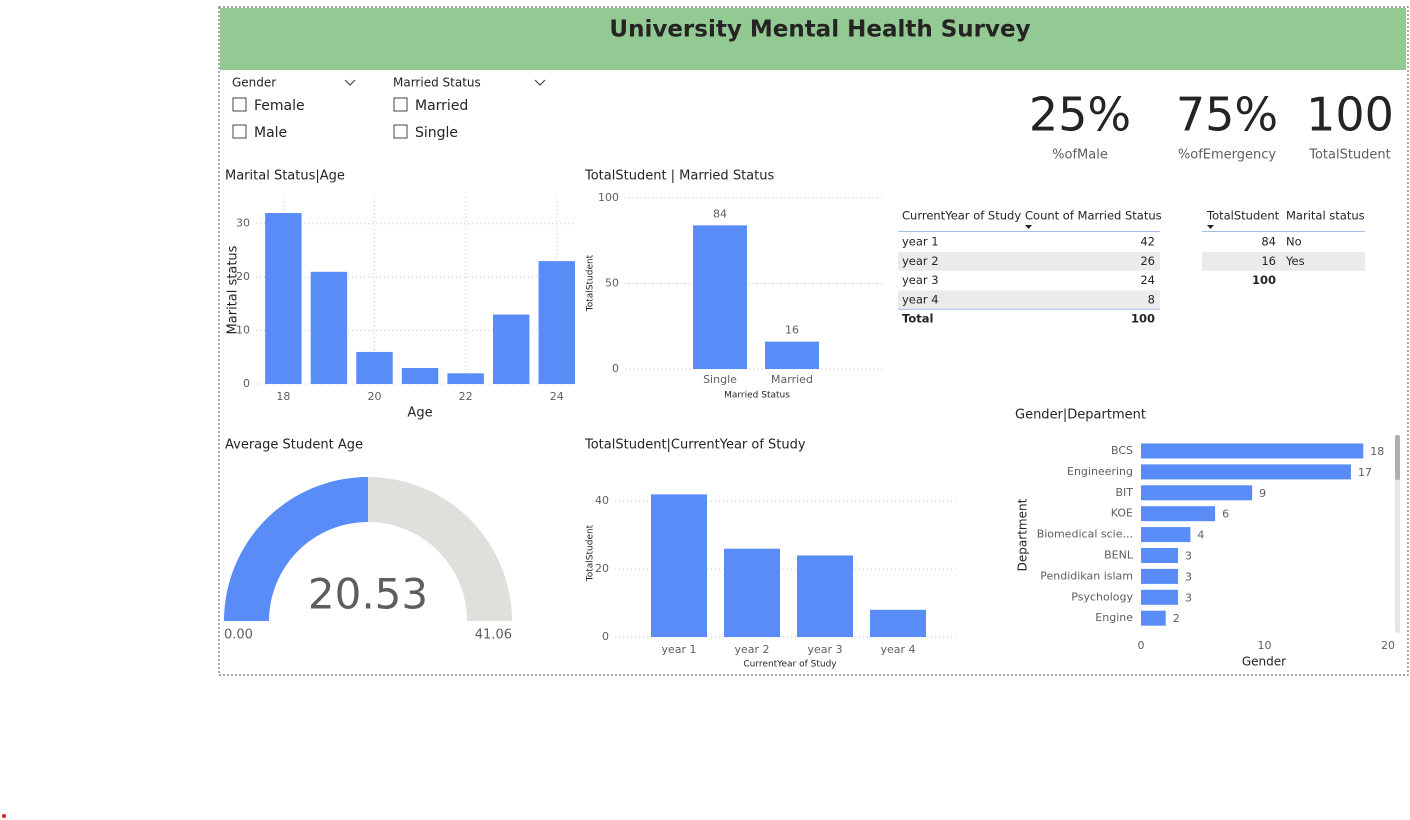 This screenshot has width=1410, height=820. I want to click on y-tick-label: 30, so click(243, 223).